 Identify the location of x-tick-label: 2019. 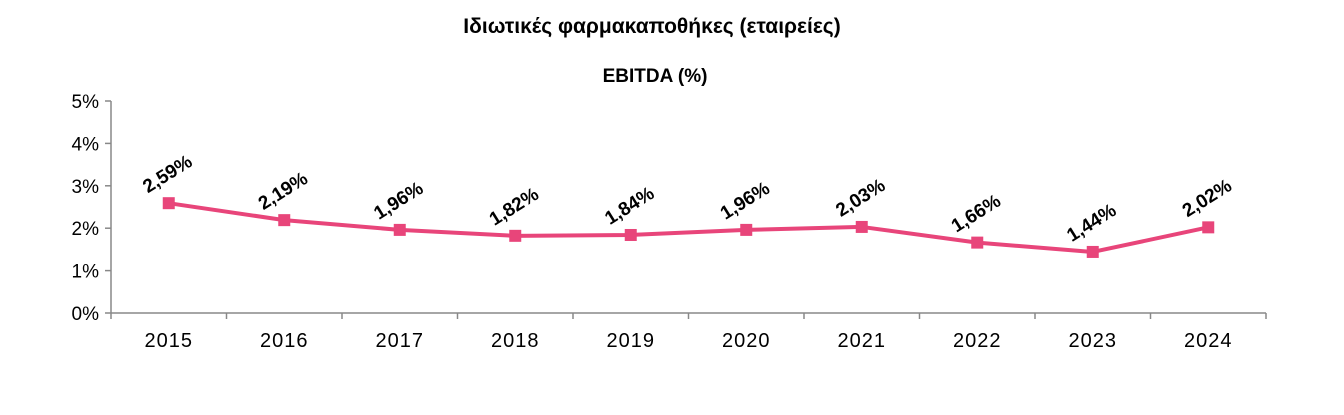
(631, 341).